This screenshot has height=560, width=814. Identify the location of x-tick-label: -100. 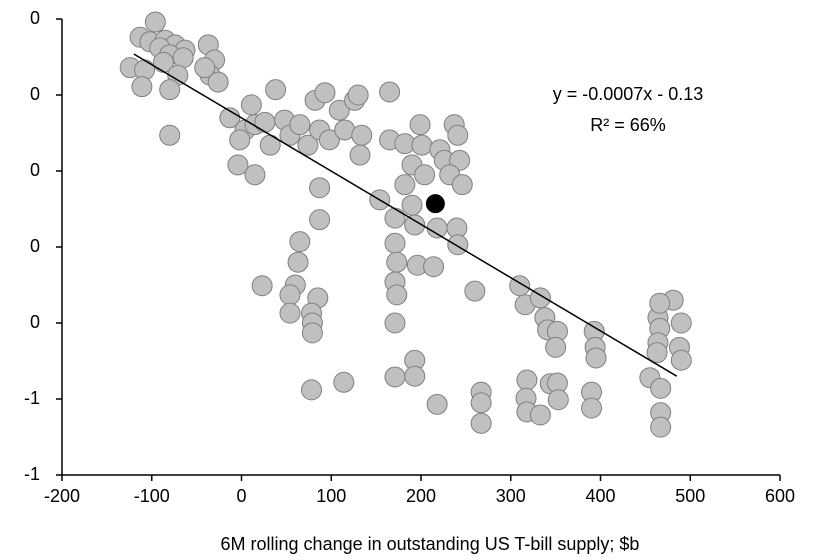
(152, 496).